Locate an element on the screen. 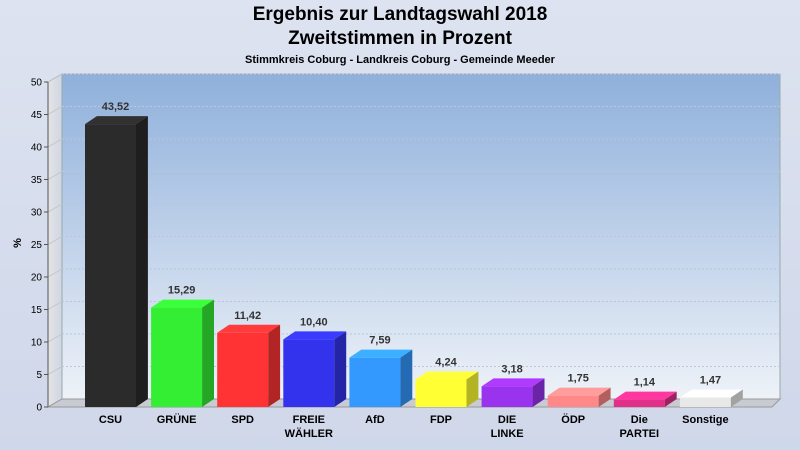 Image resolution: width=800 pixels, height=450 pixels. category-label: FDP is located at coordinates (441, 420).